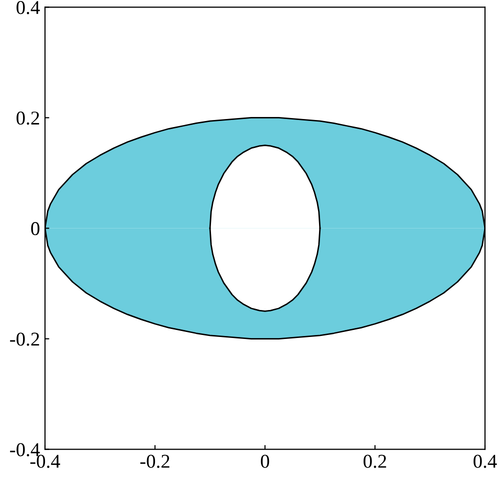 The height and width of the screenshot is (478, 500). Describe the element at coordinates (25, 449) in the screenshot. I see `y-tick-label: -0.4` at that location.